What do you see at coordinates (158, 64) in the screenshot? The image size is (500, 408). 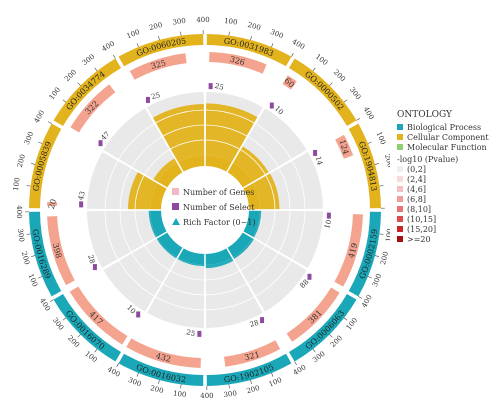 I see `genes-bar-label: 325` at bounding box center [158, 64].